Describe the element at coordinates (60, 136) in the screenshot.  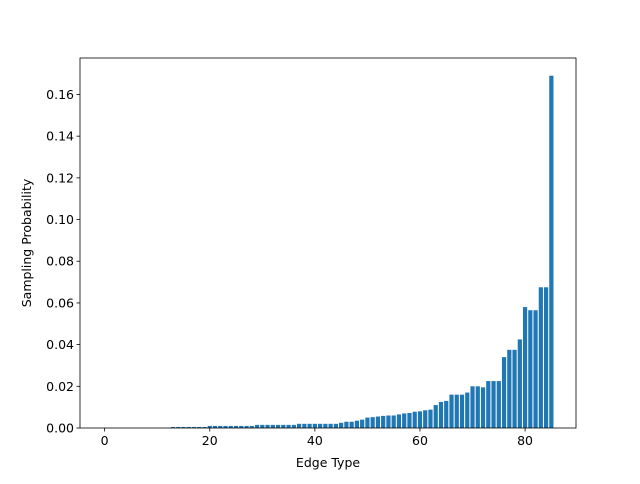
I see `y-tick-label: 0.14` at that location.